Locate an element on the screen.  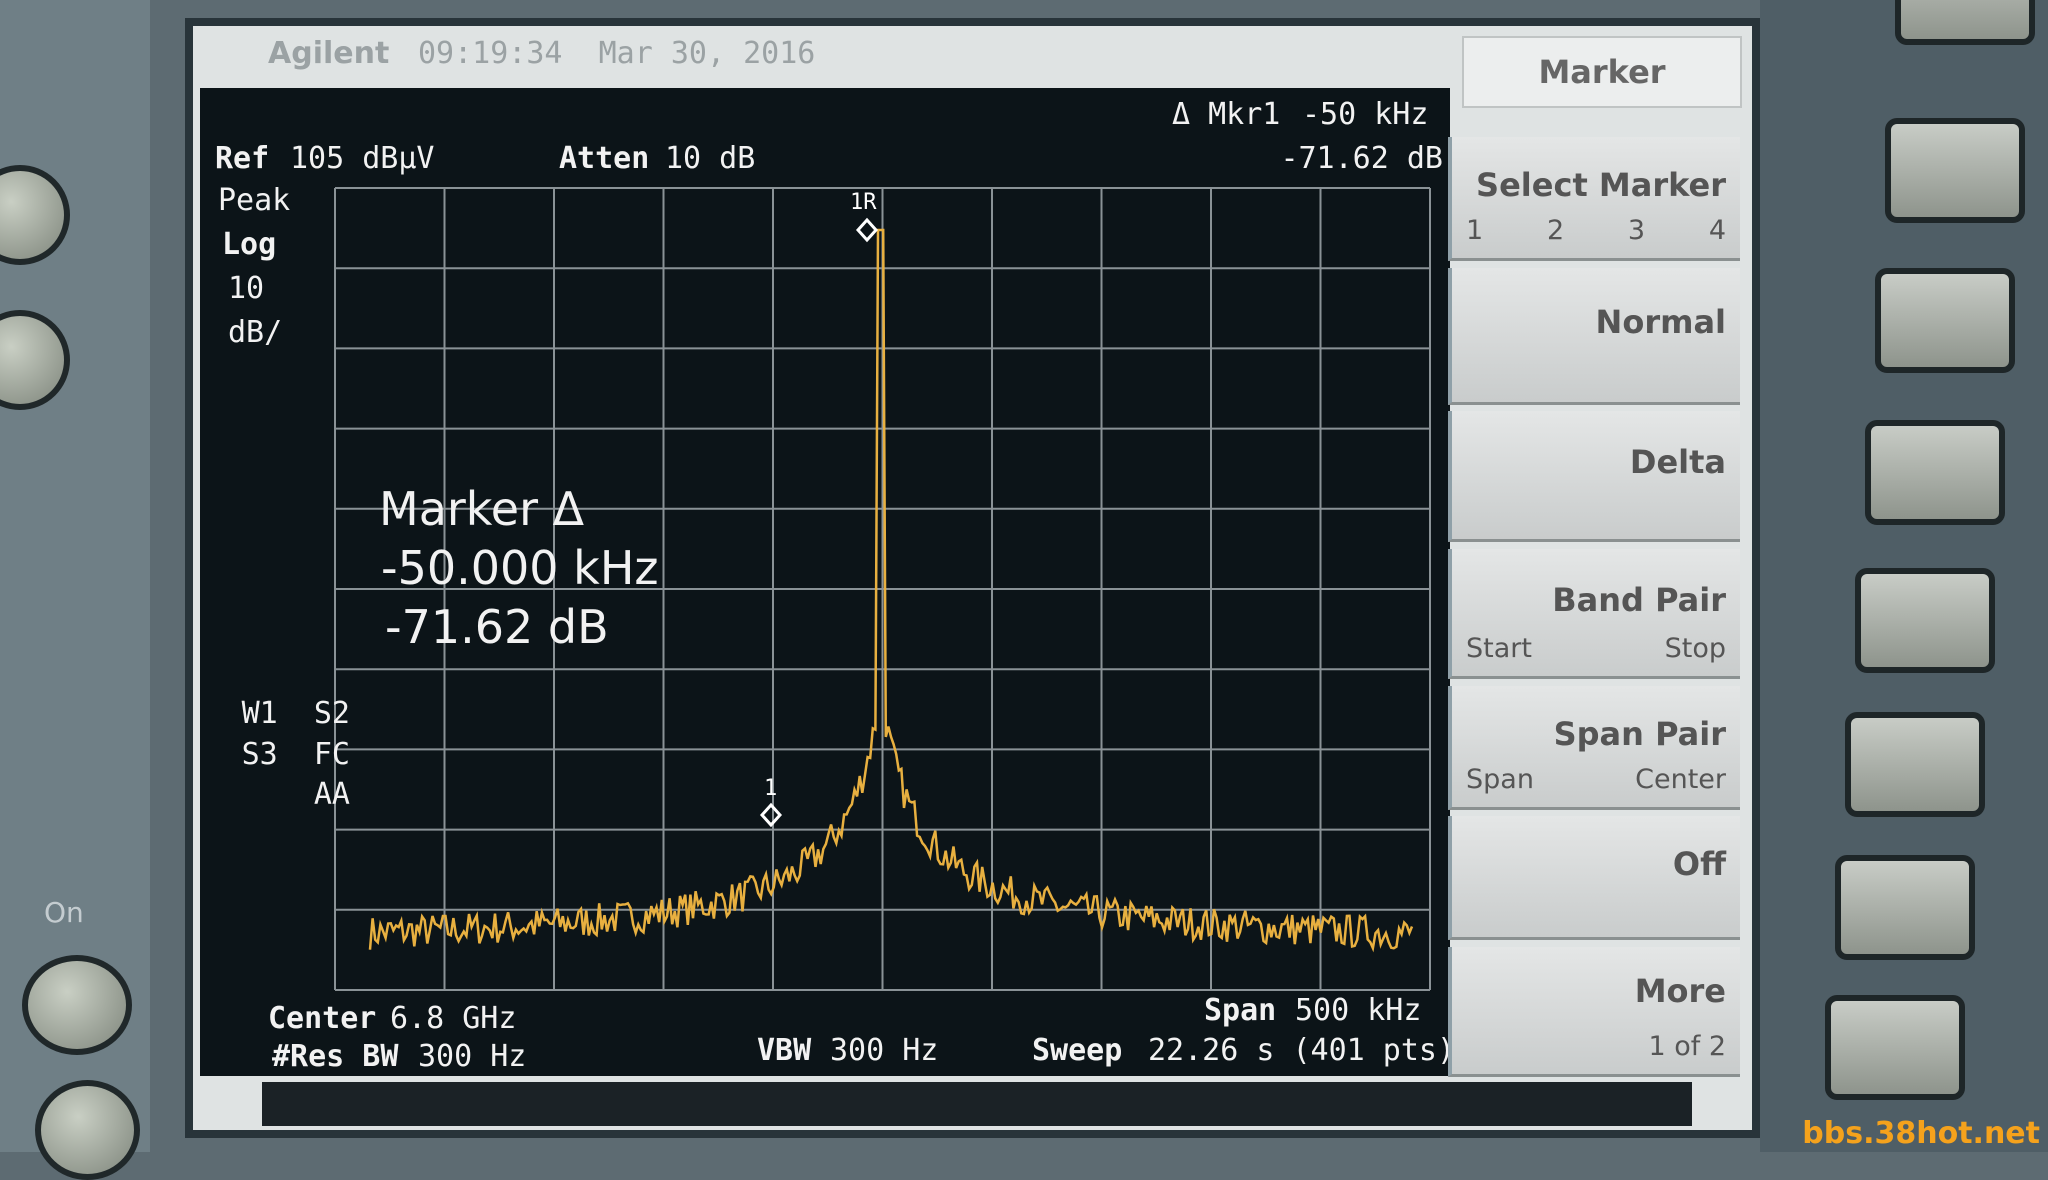
brand: Agilent is located at coordinates (329, 53).